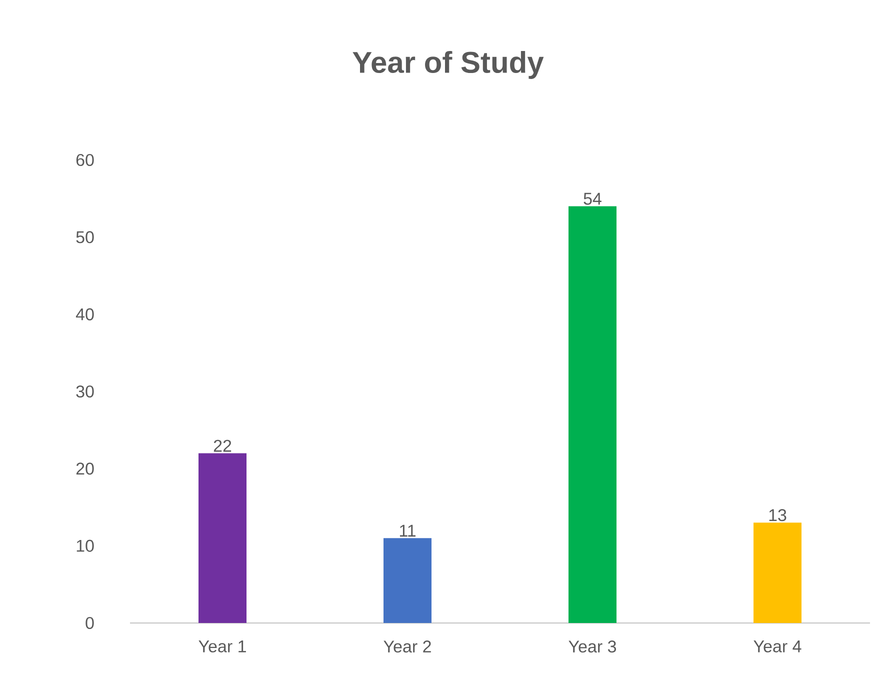 Image resolution: width=886 pixels, height=679 pixels. I want to click on x-tick-label: Year 1, so click(222, 646).